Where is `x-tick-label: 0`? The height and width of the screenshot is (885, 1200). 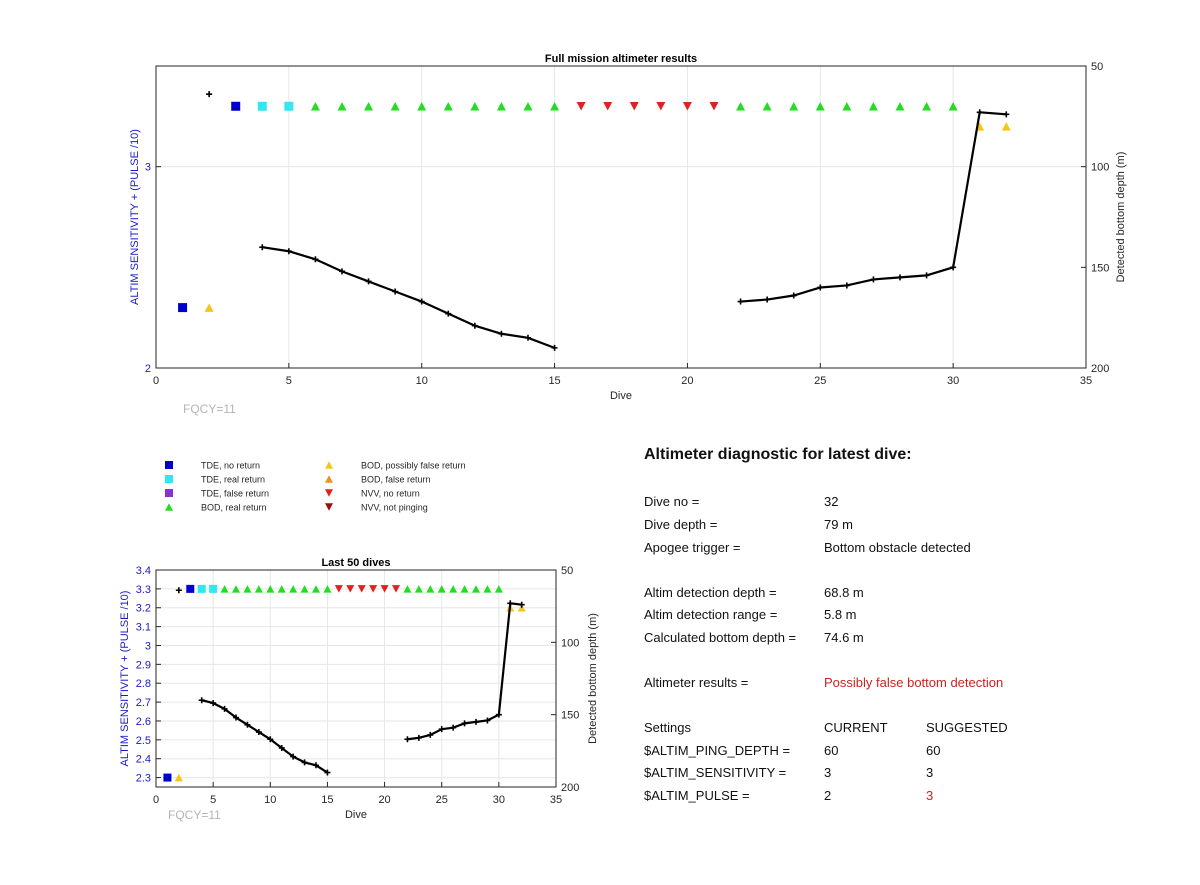 x-tick-label: 0 is located at coordinates (156, 800).